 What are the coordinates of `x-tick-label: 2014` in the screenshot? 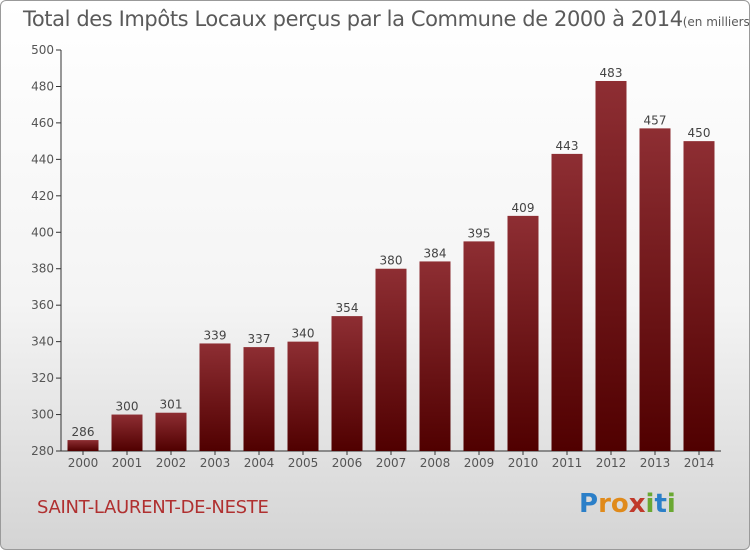 It's located at (699, 463).